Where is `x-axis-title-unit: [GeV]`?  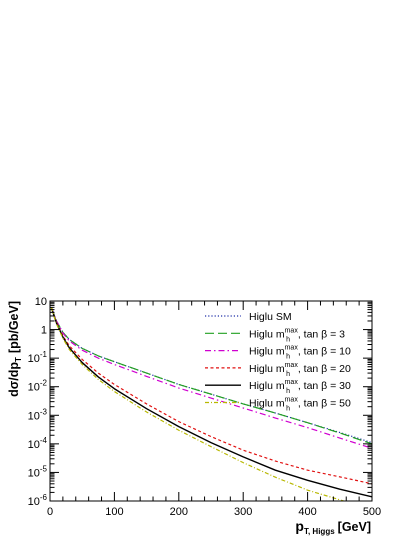 x-axis-title-unit: [GeV] is located at coordinates (354, 527).